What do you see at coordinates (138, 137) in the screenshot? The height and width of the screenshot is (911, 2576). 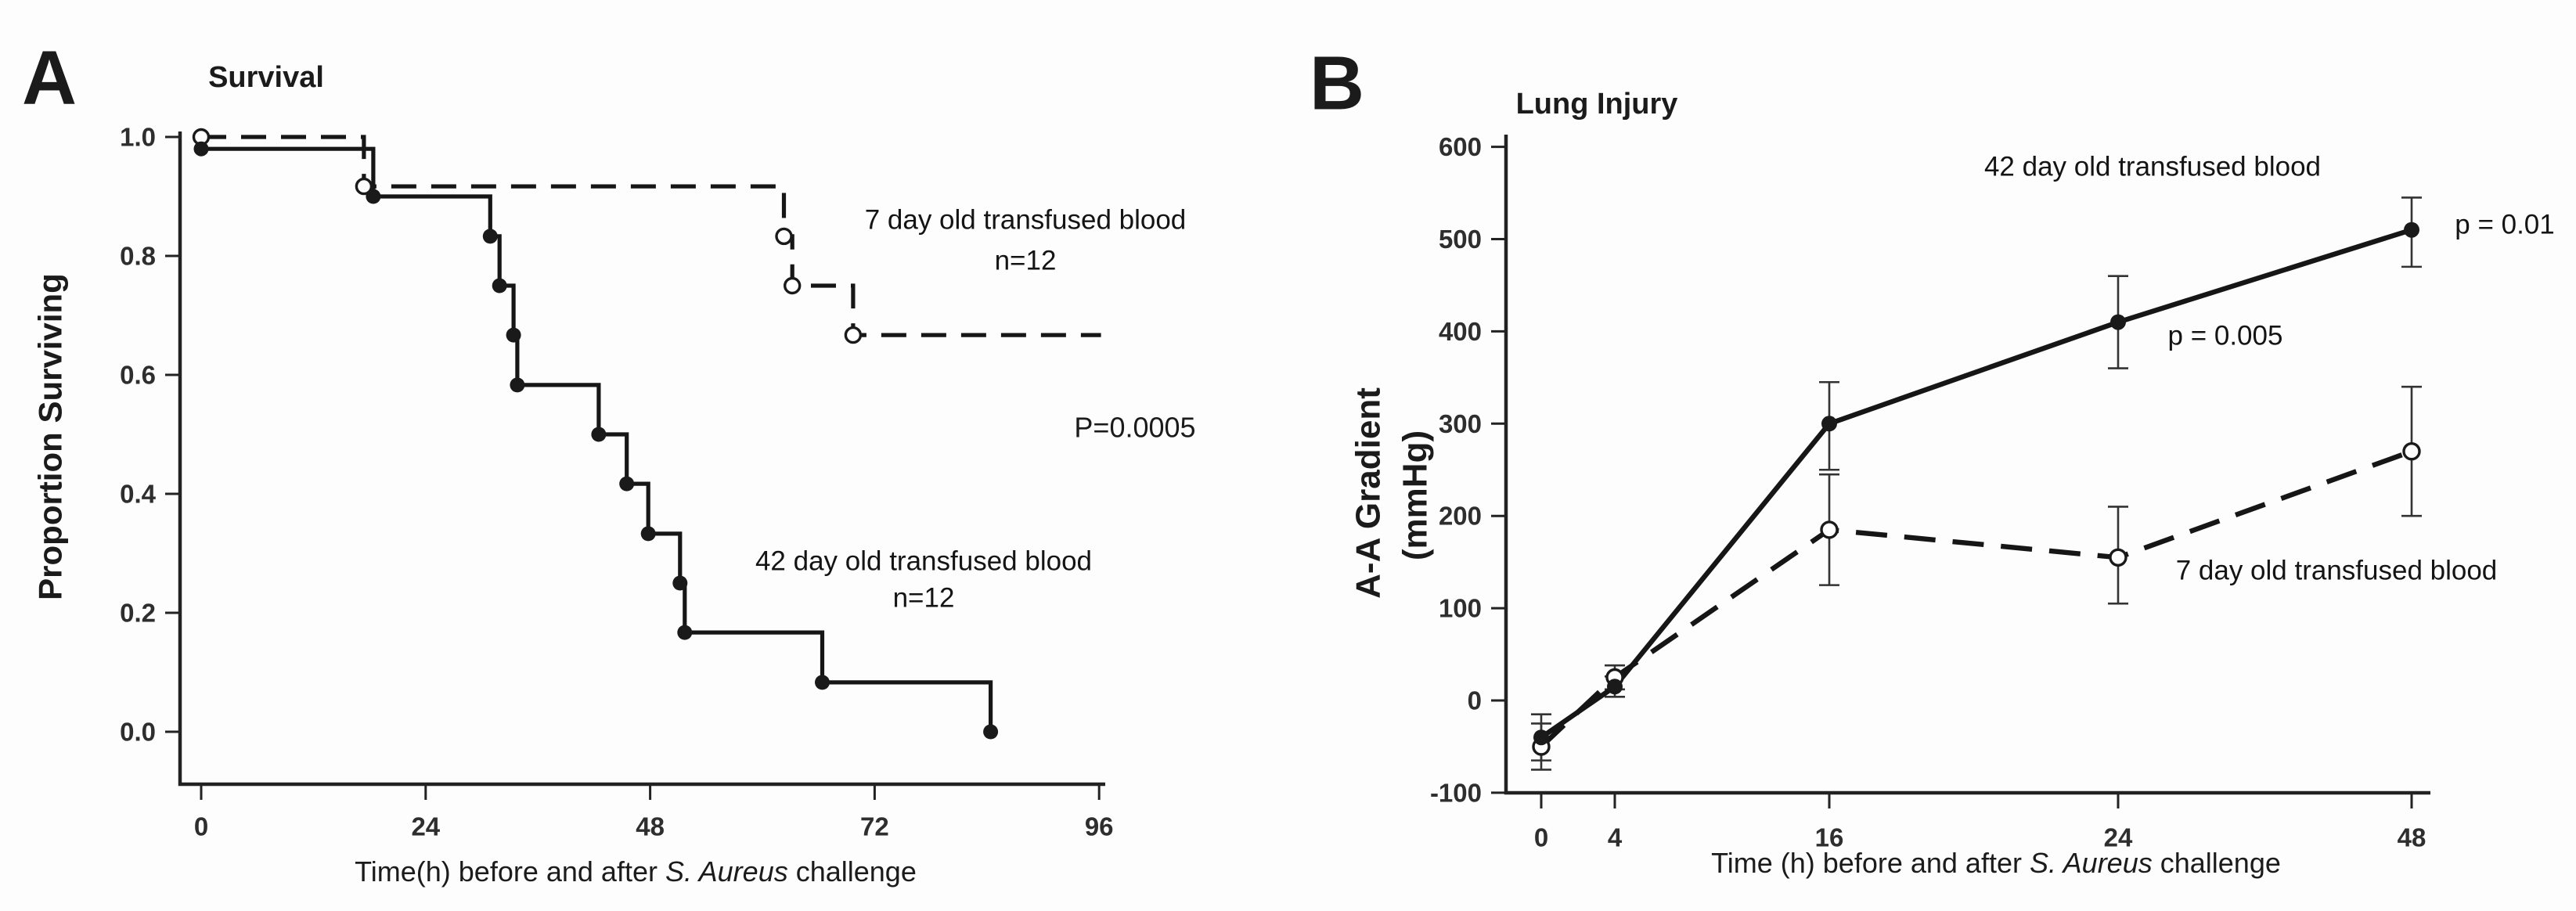 I see `y-tick-label: 1.0` at bounding box center [138, 137].